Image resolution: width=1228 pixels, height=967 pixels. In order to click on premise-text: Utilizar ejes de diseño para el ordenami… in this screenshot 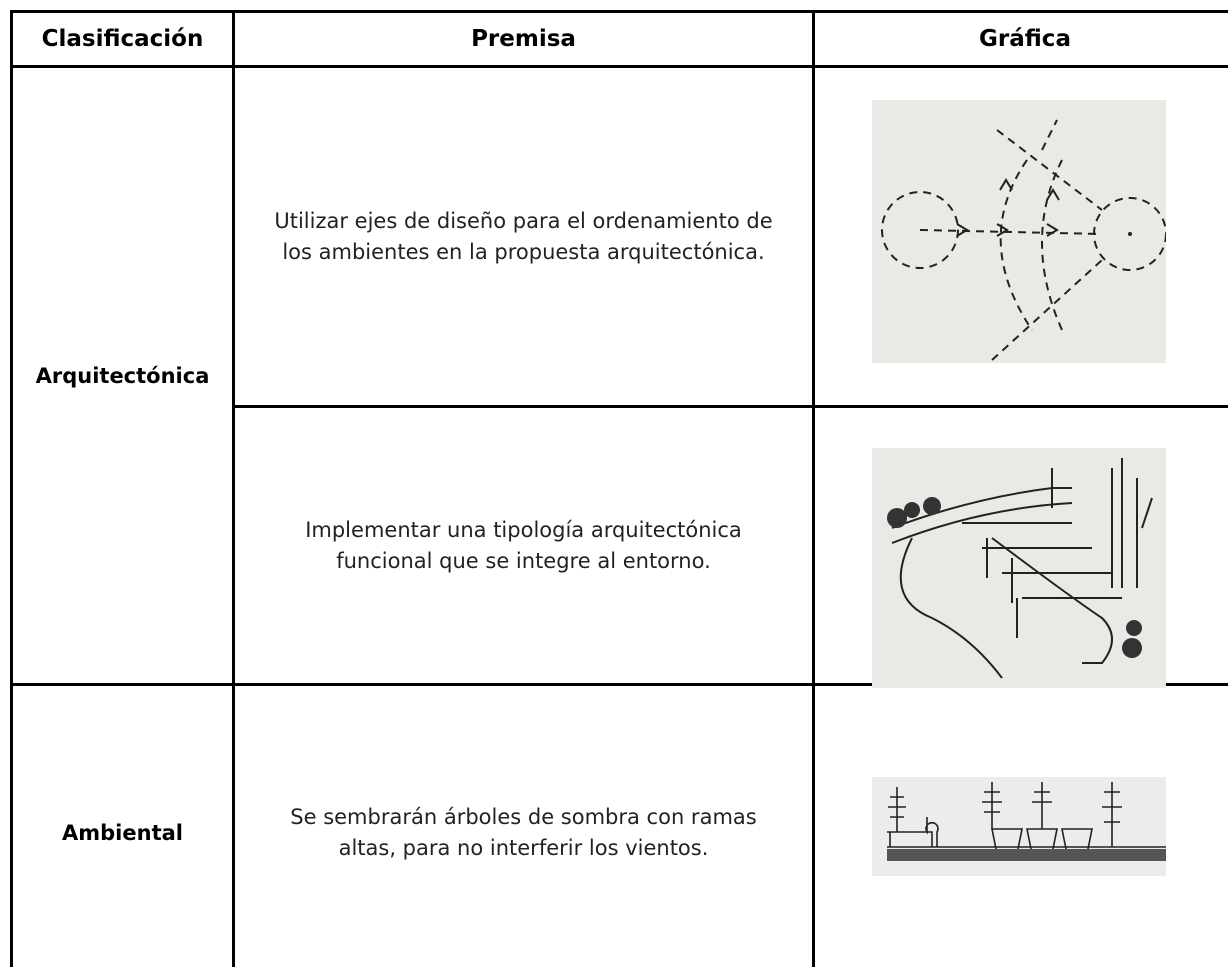, I will do `click(523, 236)`.